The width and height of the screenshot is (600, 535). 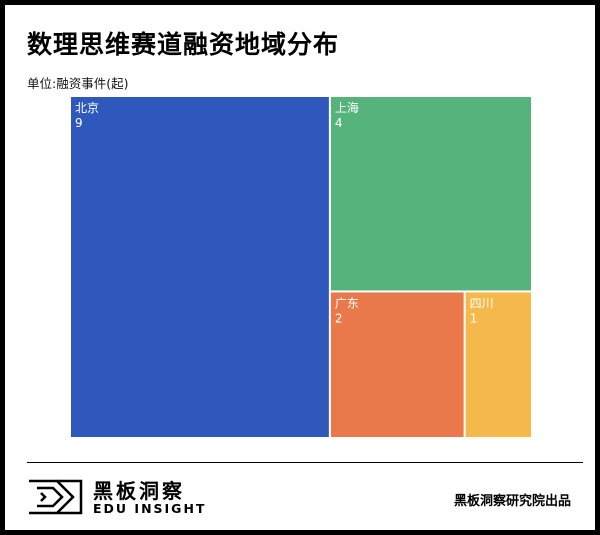 What do you see at coordinates (79, 123) in the screenshot?
I see `treemap-cell-value: 9` at bounding box center [79, 123].